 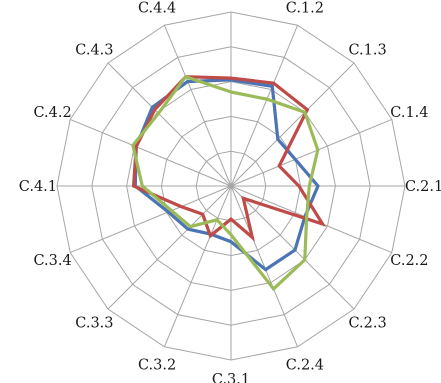 I want to click on axis-label-C.1.4: C.1.4, so click(x=409, y=113).